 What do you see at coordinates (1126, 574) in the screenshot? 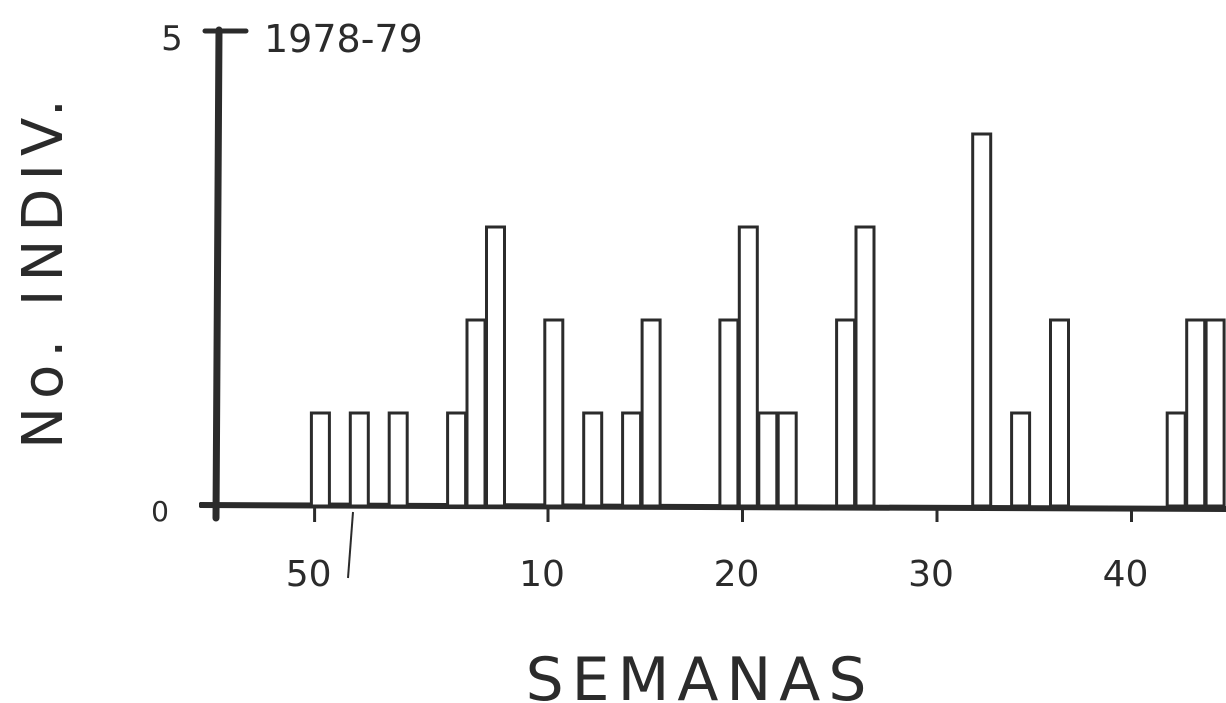
I see `x-tick-label: 40` at bounding box center [1126, 574].